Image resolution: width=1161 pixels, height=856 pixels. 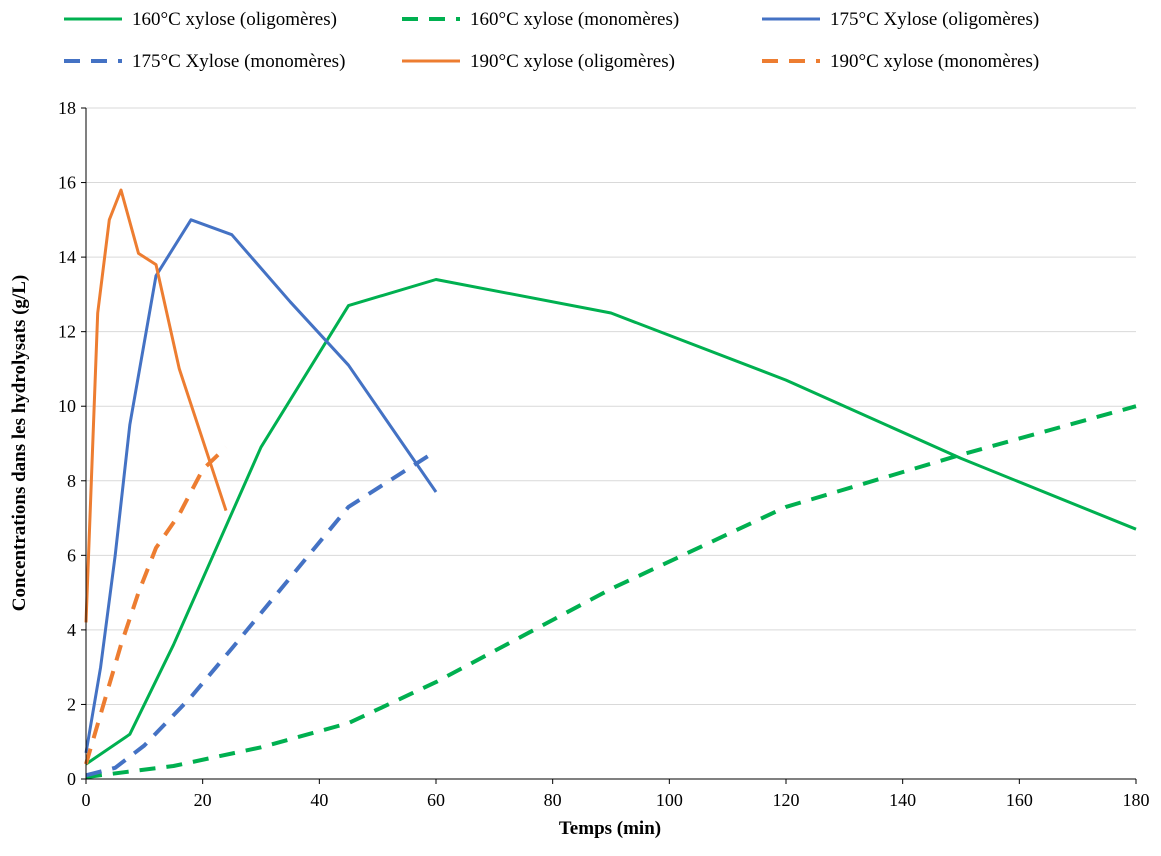 What do you see at coordinates (67, 108) in the screenshot?
I see `y-tick-label: 18` at bounding box center [67, 108].